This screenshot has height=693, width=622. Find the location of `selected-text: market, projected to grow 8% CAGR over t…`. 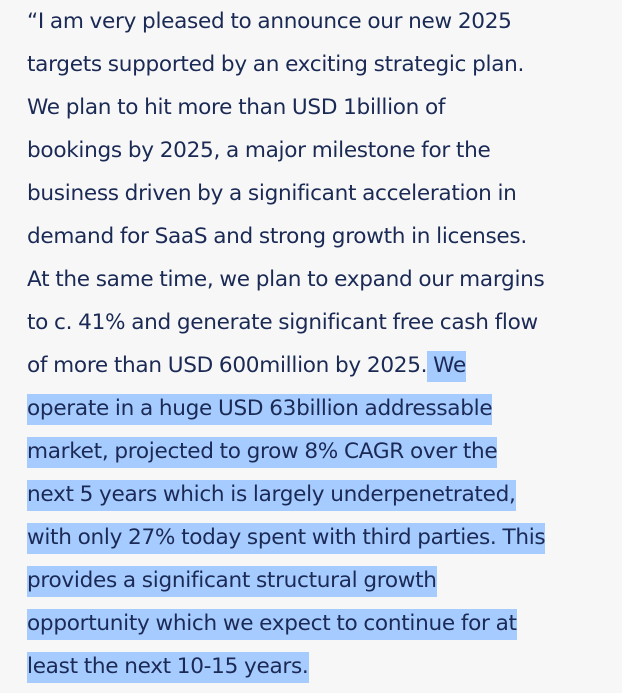

selected-text: market, projected to grow 8% CAGR over t… is located at coordinates (262, 452).